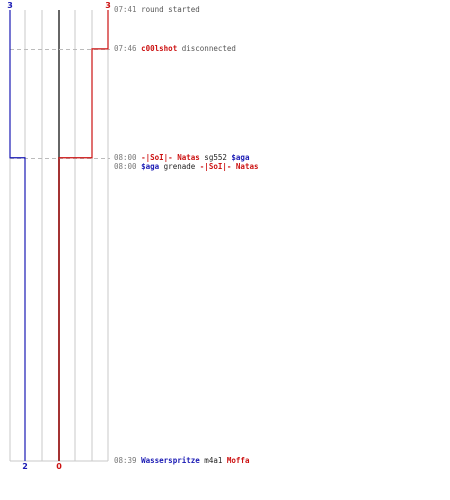 This screenshot has height=500, width=450. What do you see at coordinates (59, 466) in the screenshot?
I see `red-end-count-label: 0` at bounding box center [59, 466].